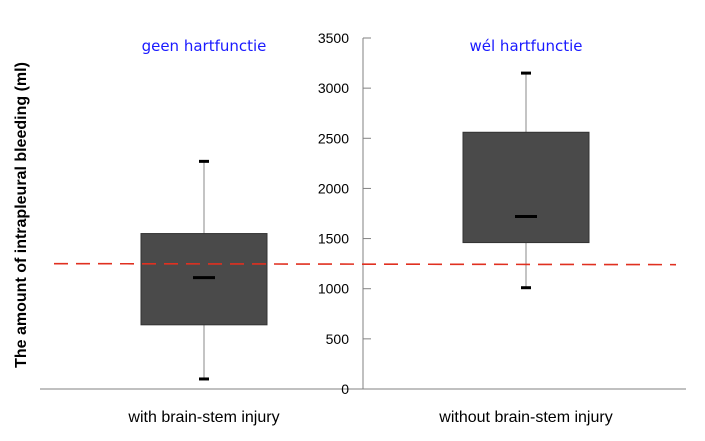 The width and height of the screenshot is (705, 441). I want to click on y-axis-ticks: 0 500 1000 1500 2000 2500 3000 3500, so click(344, 213).